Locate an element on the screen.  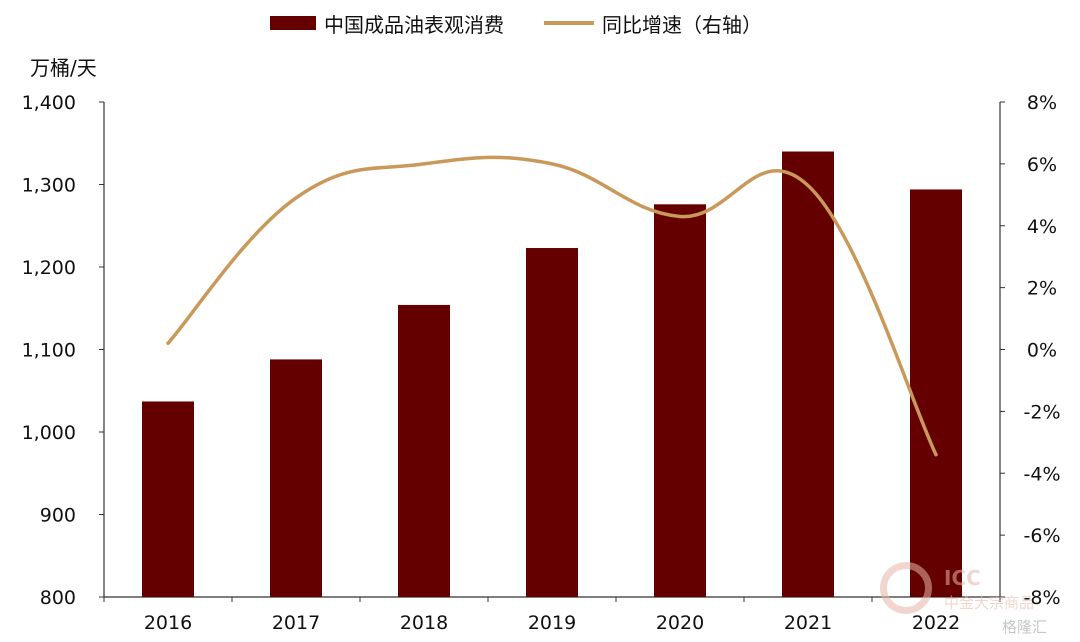
bar-2020 is located at coordinates (680, 401).